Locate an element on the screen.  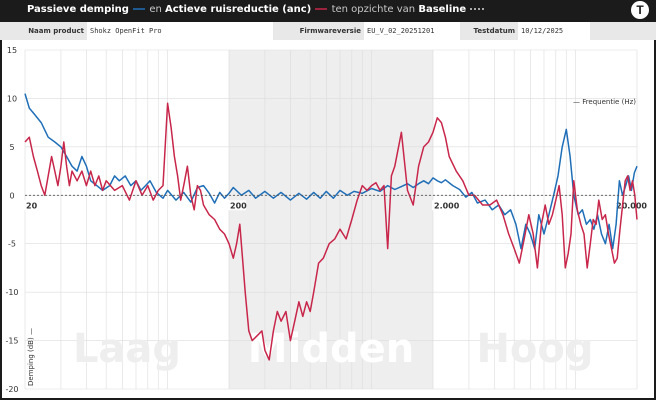
brand-logo-icon: T is located at coordinates (640, 10).